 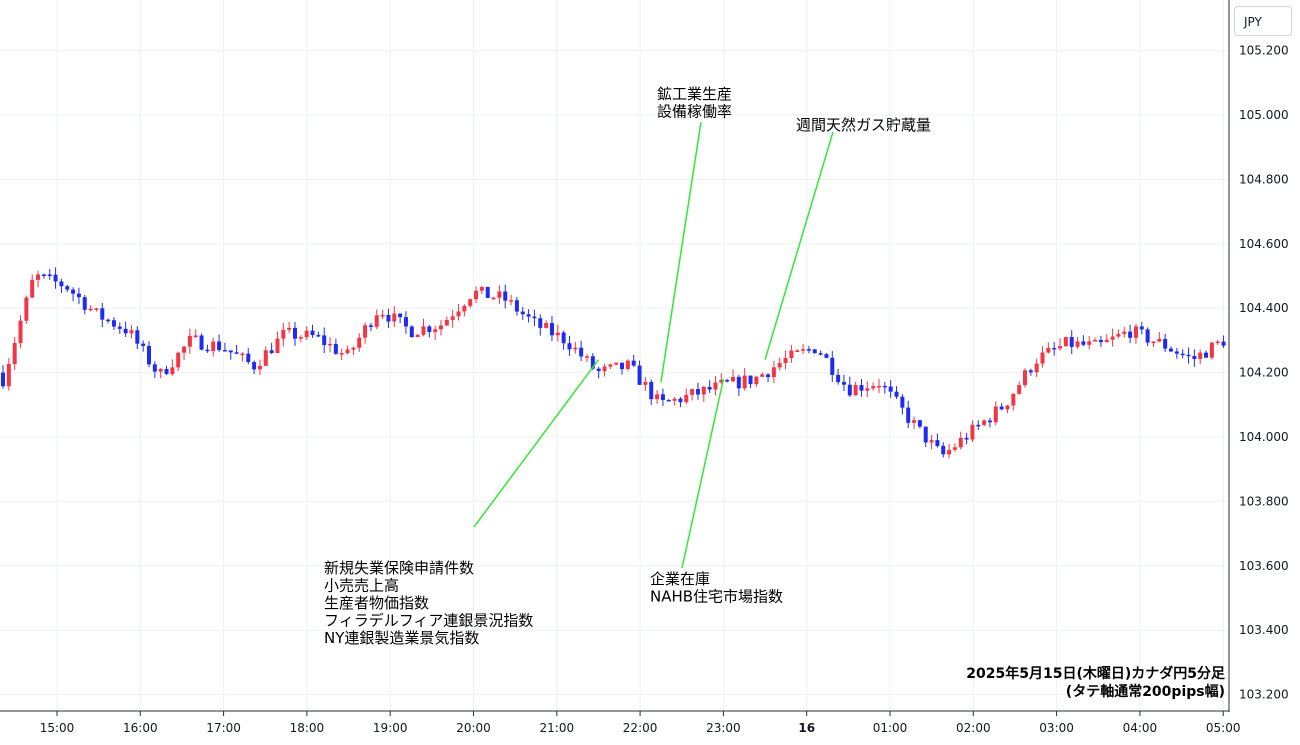 What do you see at coordinates (1264, 51) in the screenshot?
I see `price-tick-label: 105.200` at bounding box center [1264, 51].